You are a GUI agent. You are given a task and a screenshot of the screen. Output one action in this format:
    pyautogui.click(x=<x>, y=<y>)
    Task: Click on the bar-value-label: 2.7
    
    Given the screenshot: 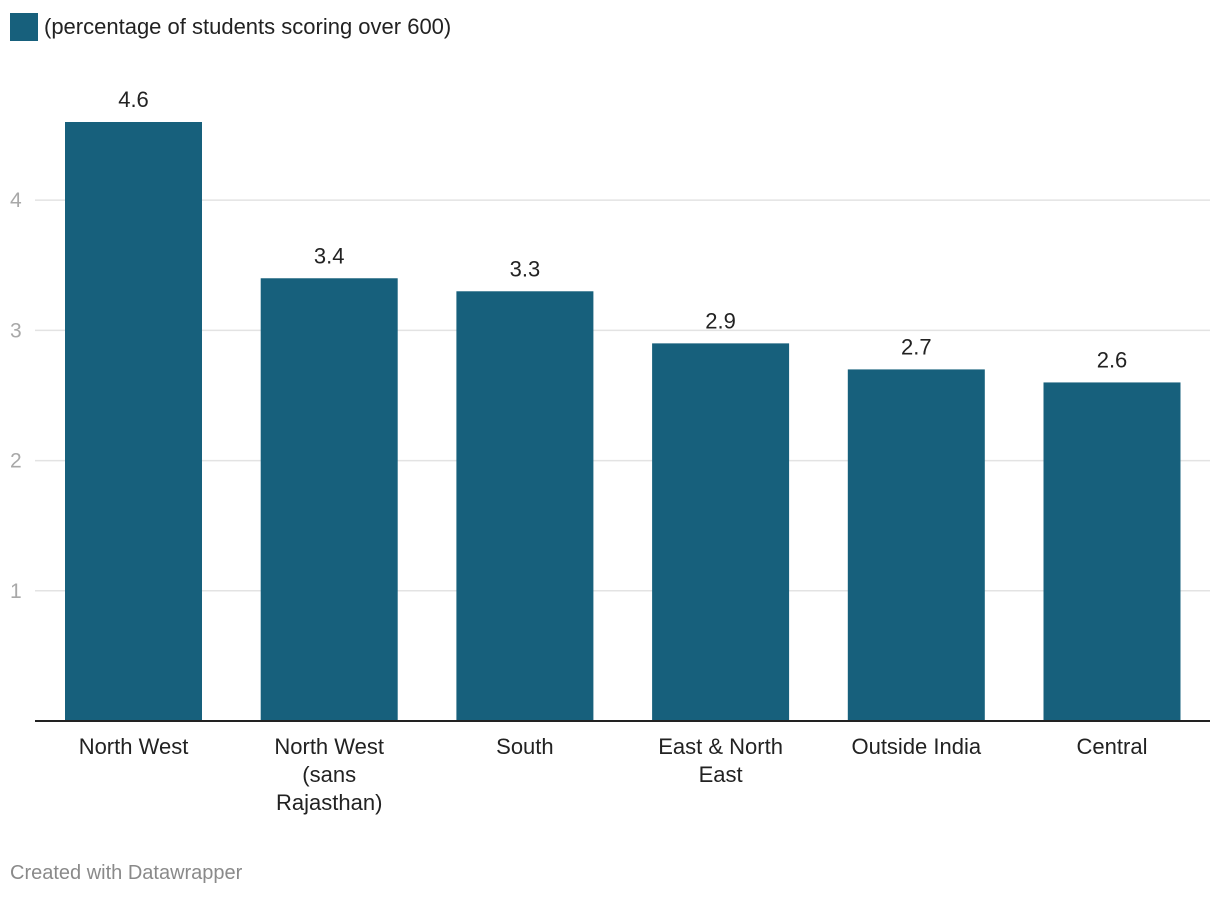 What is the action you would take?
    pyautogui.click(x=916, y=346)
    